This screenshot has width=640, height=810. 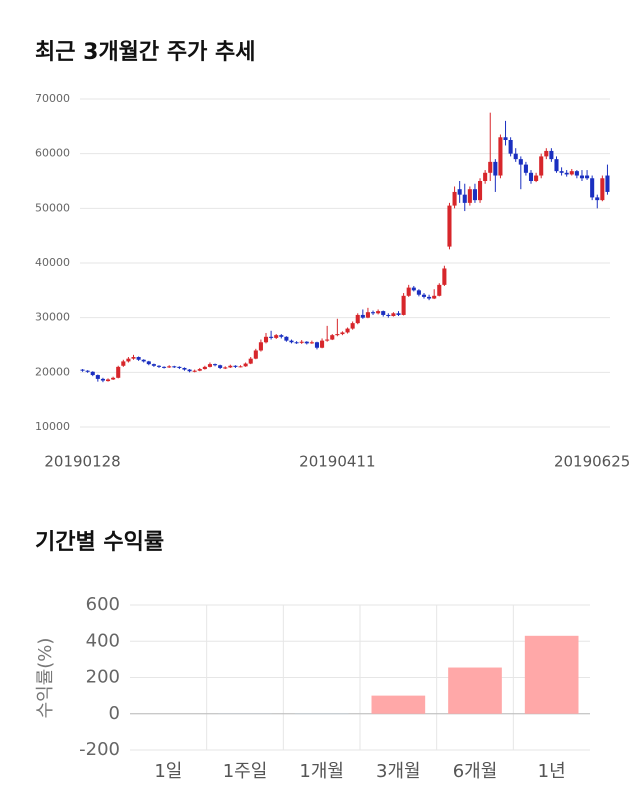 What do you see at coordinates (52, 426) in the screenshot?
I see `y-tick-label: 10000` at bounding box center [52, 426].